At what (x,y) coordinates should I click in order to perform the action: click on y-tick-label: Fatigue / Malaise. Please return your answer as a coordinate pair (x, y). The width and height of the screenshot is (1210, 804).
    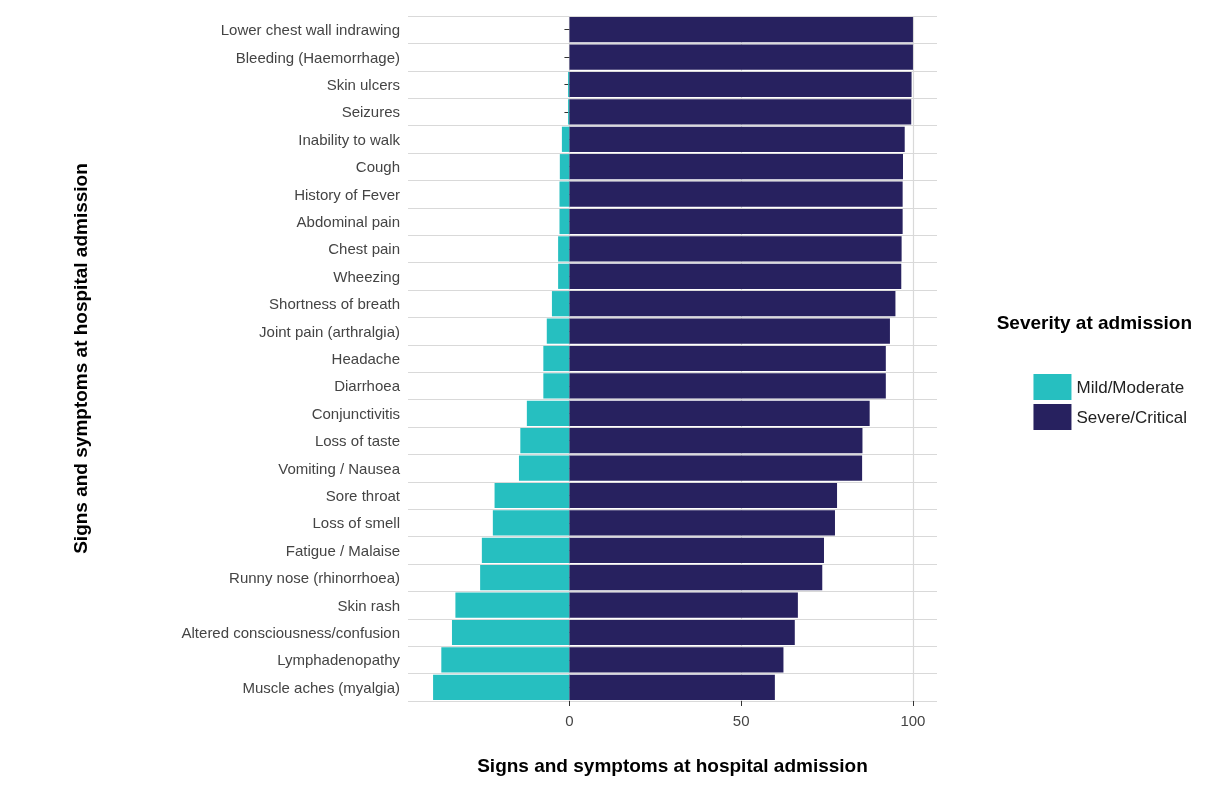
    Looking at the image, I should click on (342, 550).